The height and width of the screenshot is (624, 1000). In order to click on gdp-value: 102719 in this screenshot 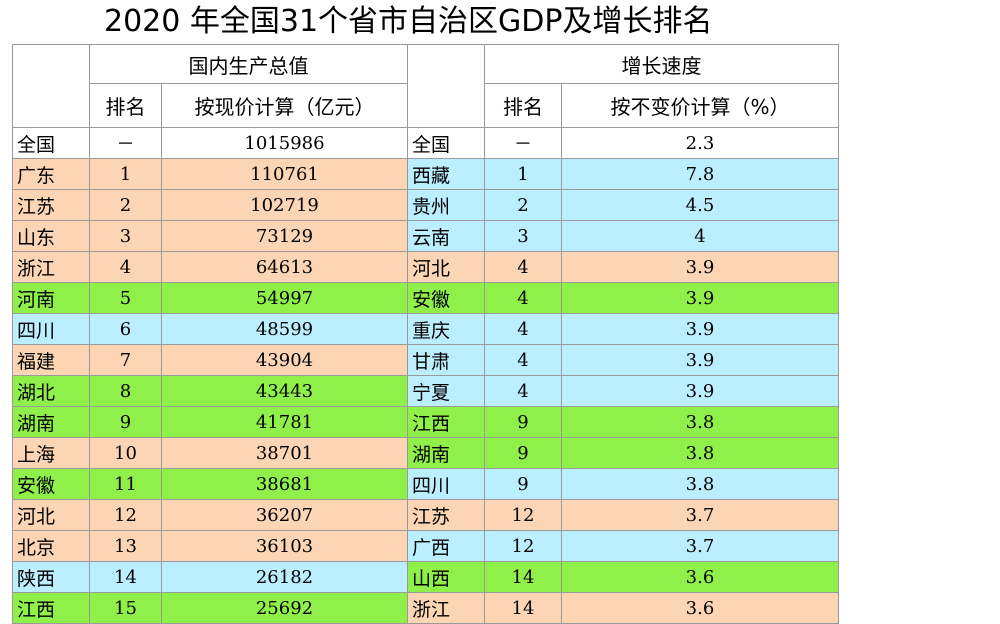, I will do `click(284, 205)`.